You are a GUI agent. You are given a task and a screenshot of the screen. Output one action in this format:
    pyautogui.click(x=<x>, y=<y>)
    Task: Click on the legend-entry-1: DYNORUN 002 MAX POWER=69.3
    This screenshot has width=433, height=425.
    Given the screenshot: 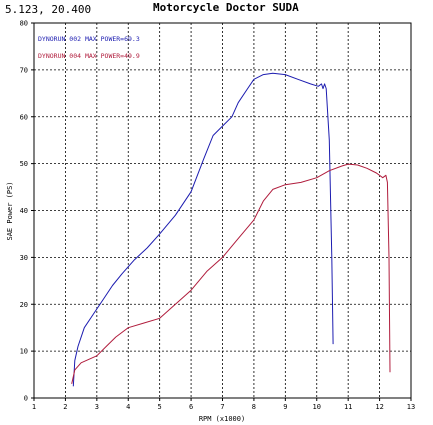 What is the action you would take?
    pyautogui.click(x=89, y=39)
    